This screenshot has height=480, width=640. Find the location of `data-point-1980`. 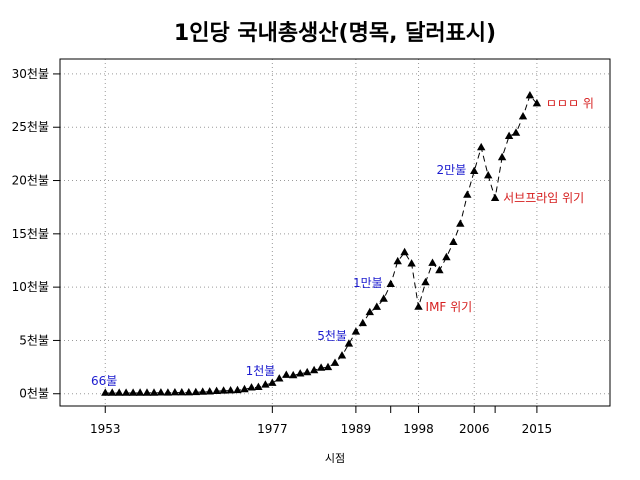

data-point-1980 is located at coordinates (293, 374).